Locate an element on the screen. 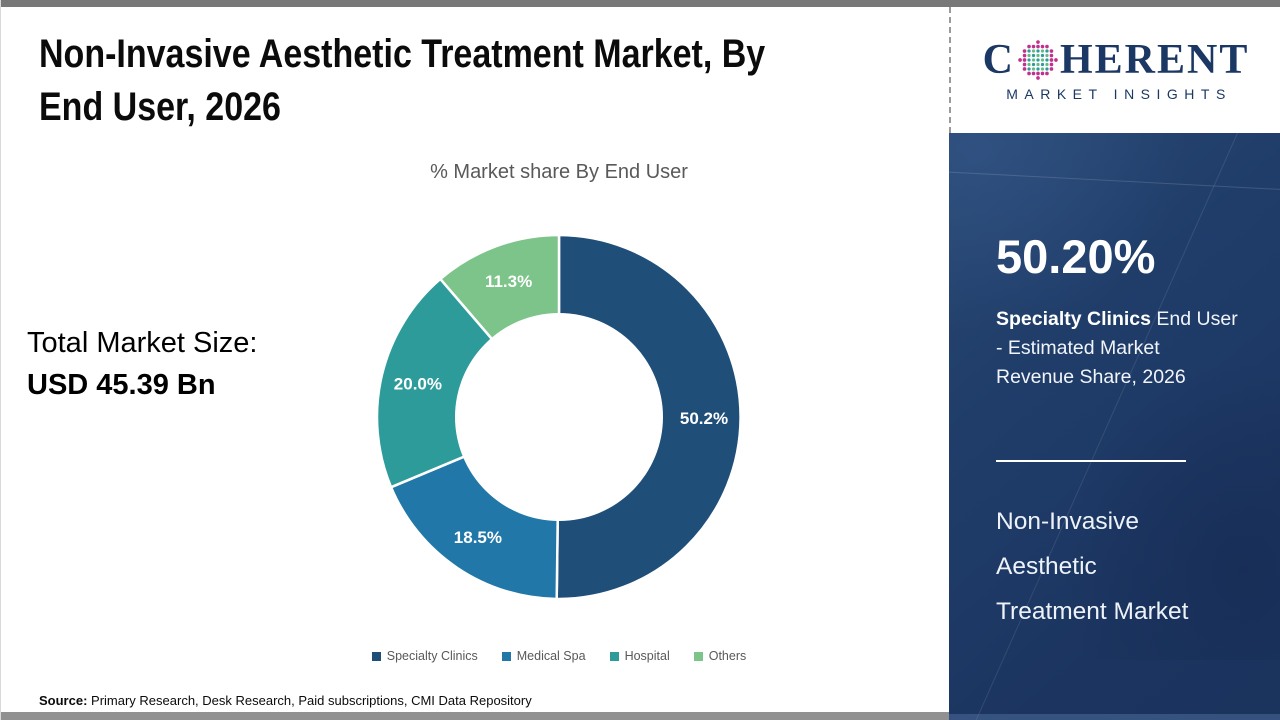  market-size-label: Total Market Size: is located at coordinates (142, 343).